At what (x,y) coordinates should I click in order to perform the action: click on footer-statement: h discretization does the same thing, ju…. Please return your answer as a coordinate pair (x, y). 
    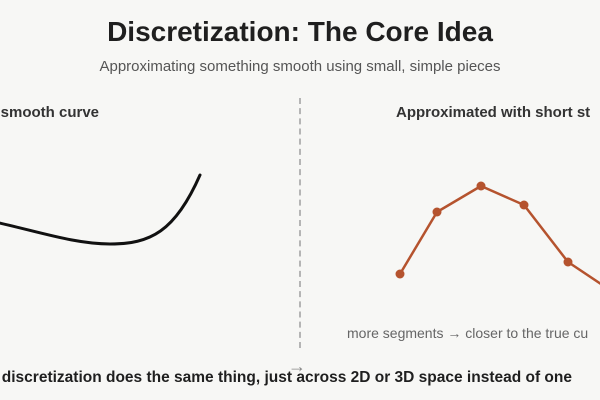
    Looking at the image, I should click on (286, 377).